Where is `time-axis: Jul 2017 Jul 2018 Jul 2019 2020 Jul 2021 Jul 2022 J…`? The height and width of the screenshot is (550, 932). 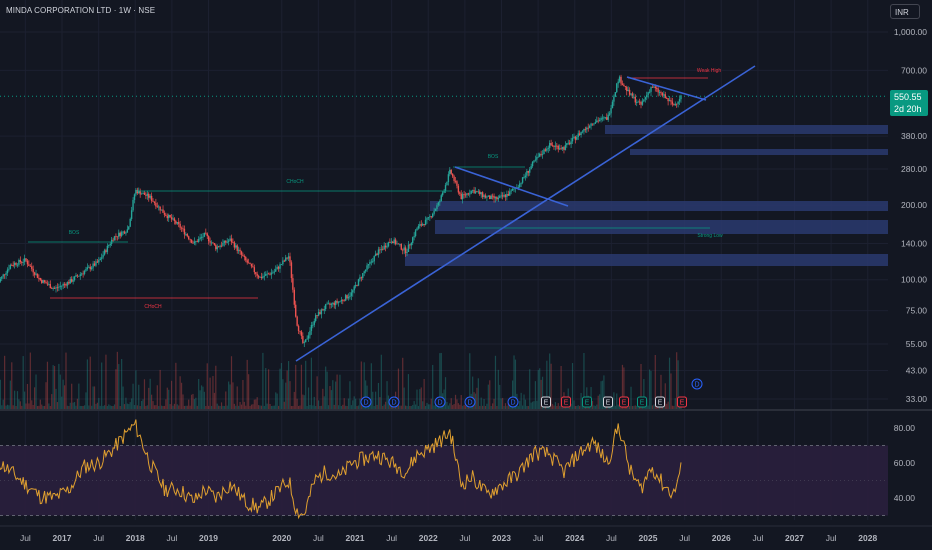 time-axis: Jul 2017 Jul 2018 Jul 2019 2020 Jul 2021 Jul 2022 J… is located at coordinates (466, 534).